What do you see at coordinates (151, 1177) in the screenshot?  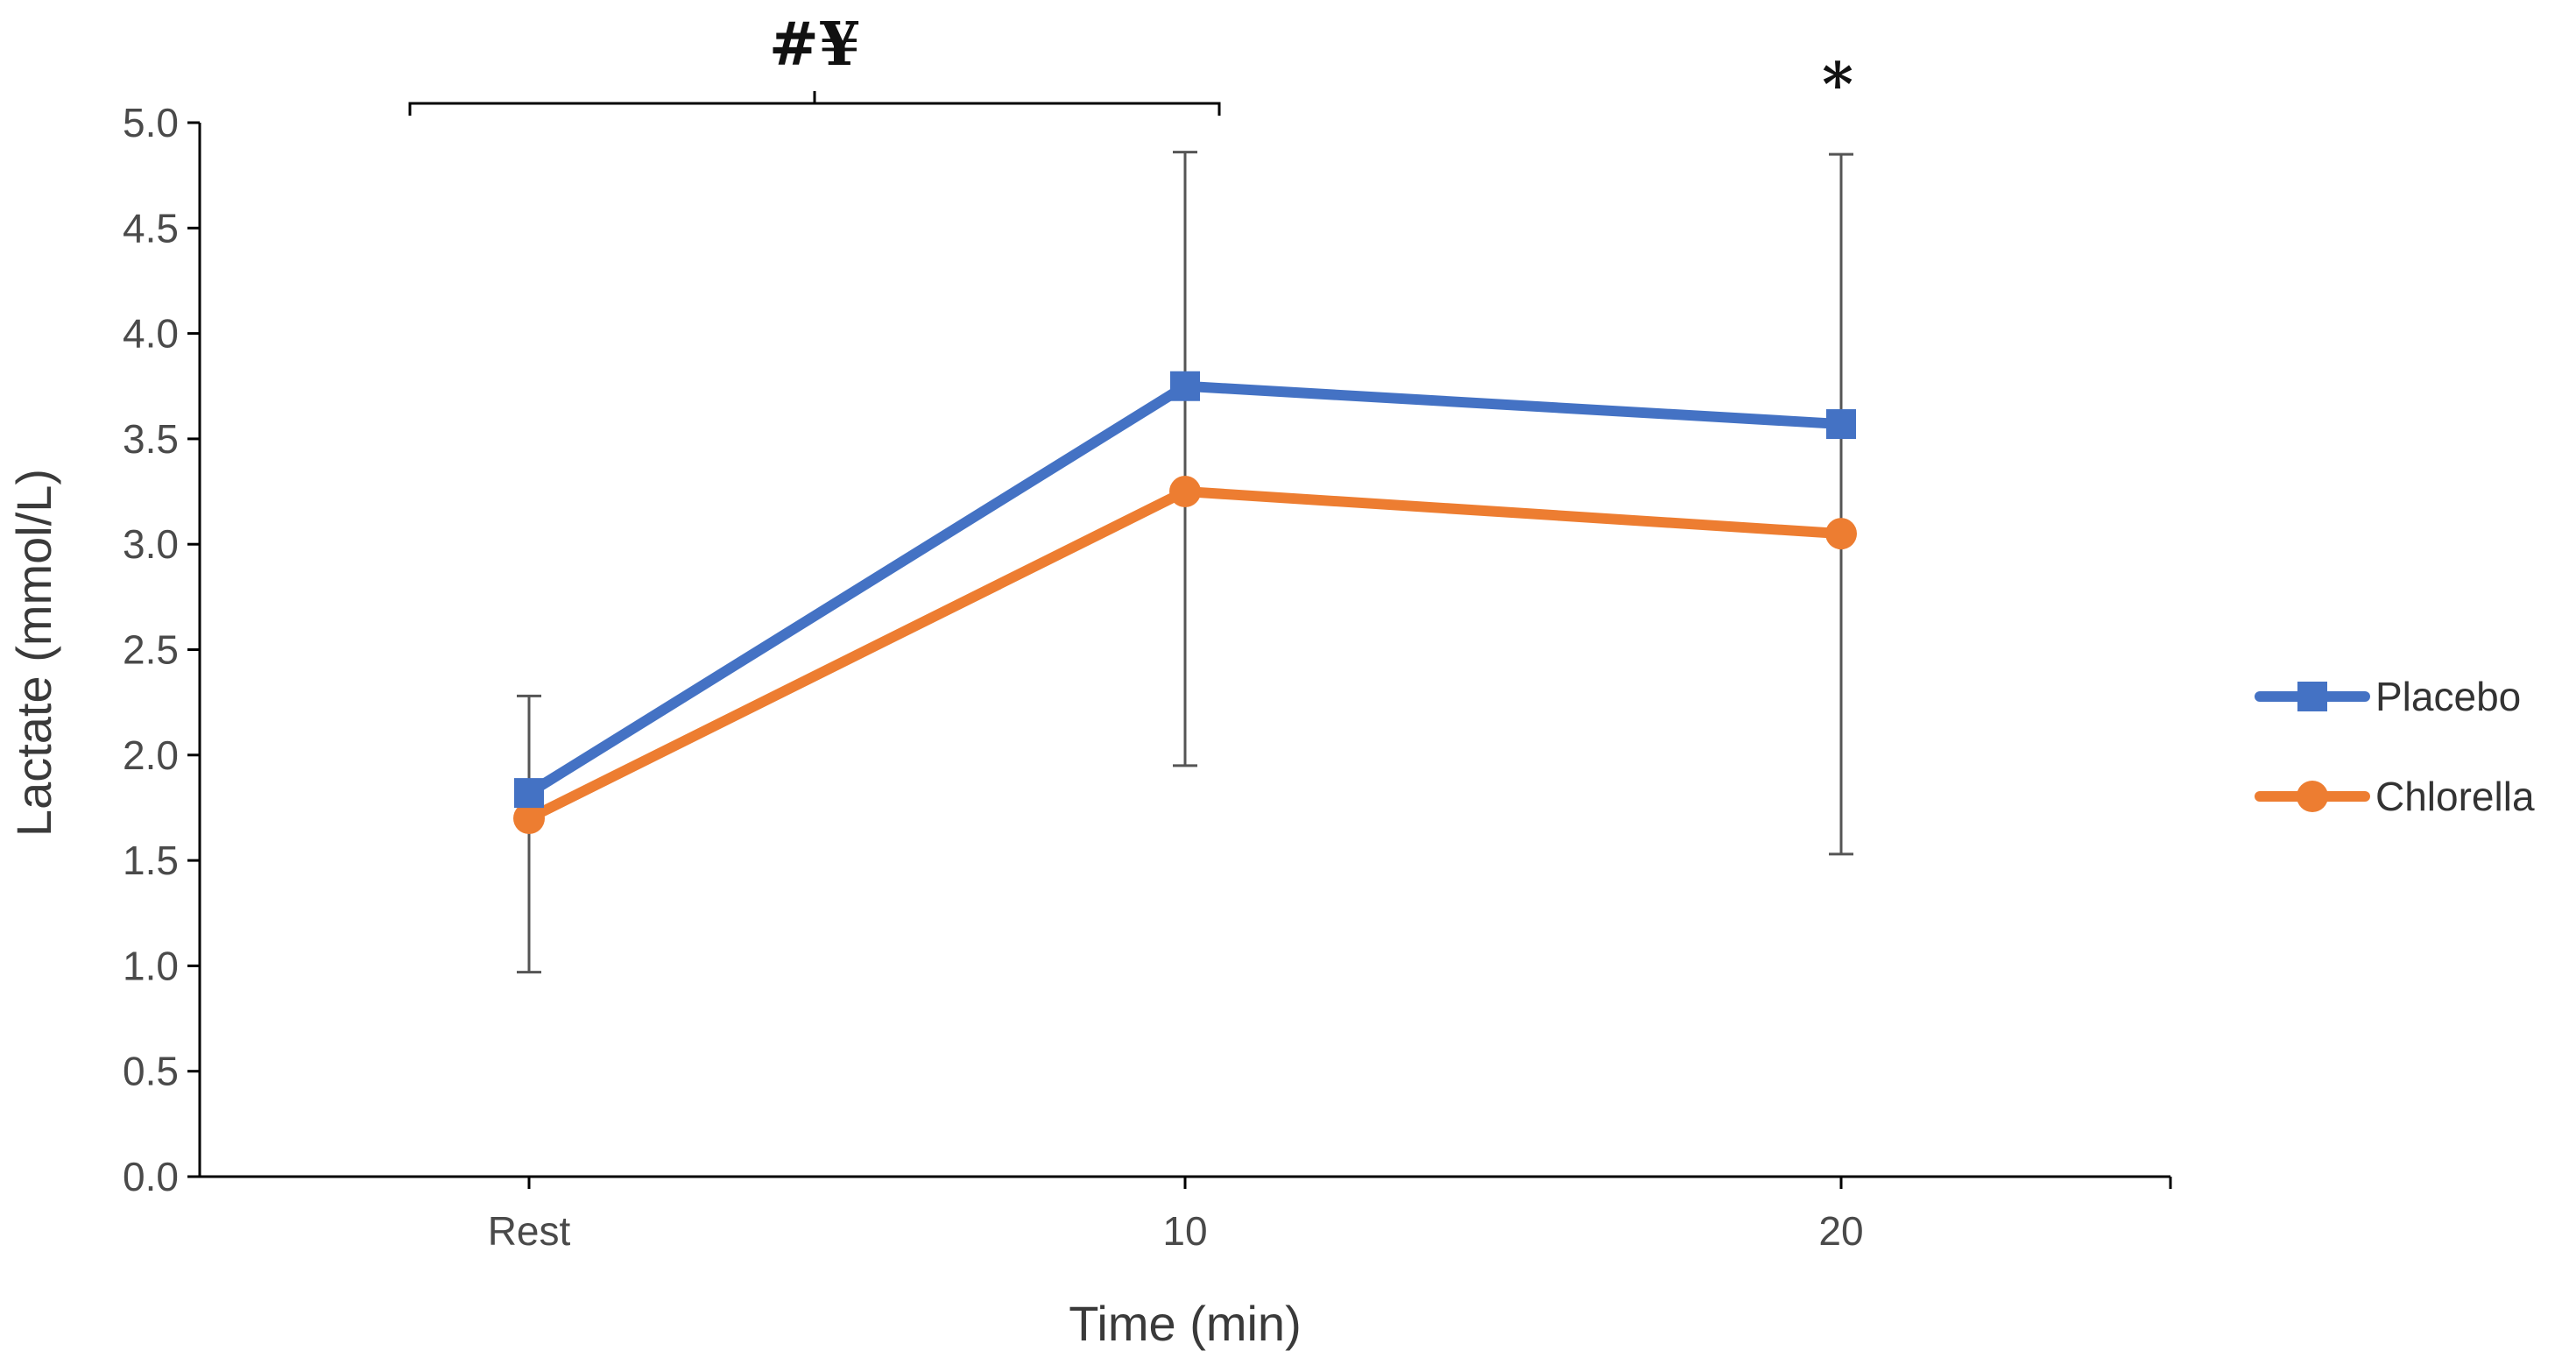 I see `y-tick-label: 0.0` at bounding box center [151, 1177].